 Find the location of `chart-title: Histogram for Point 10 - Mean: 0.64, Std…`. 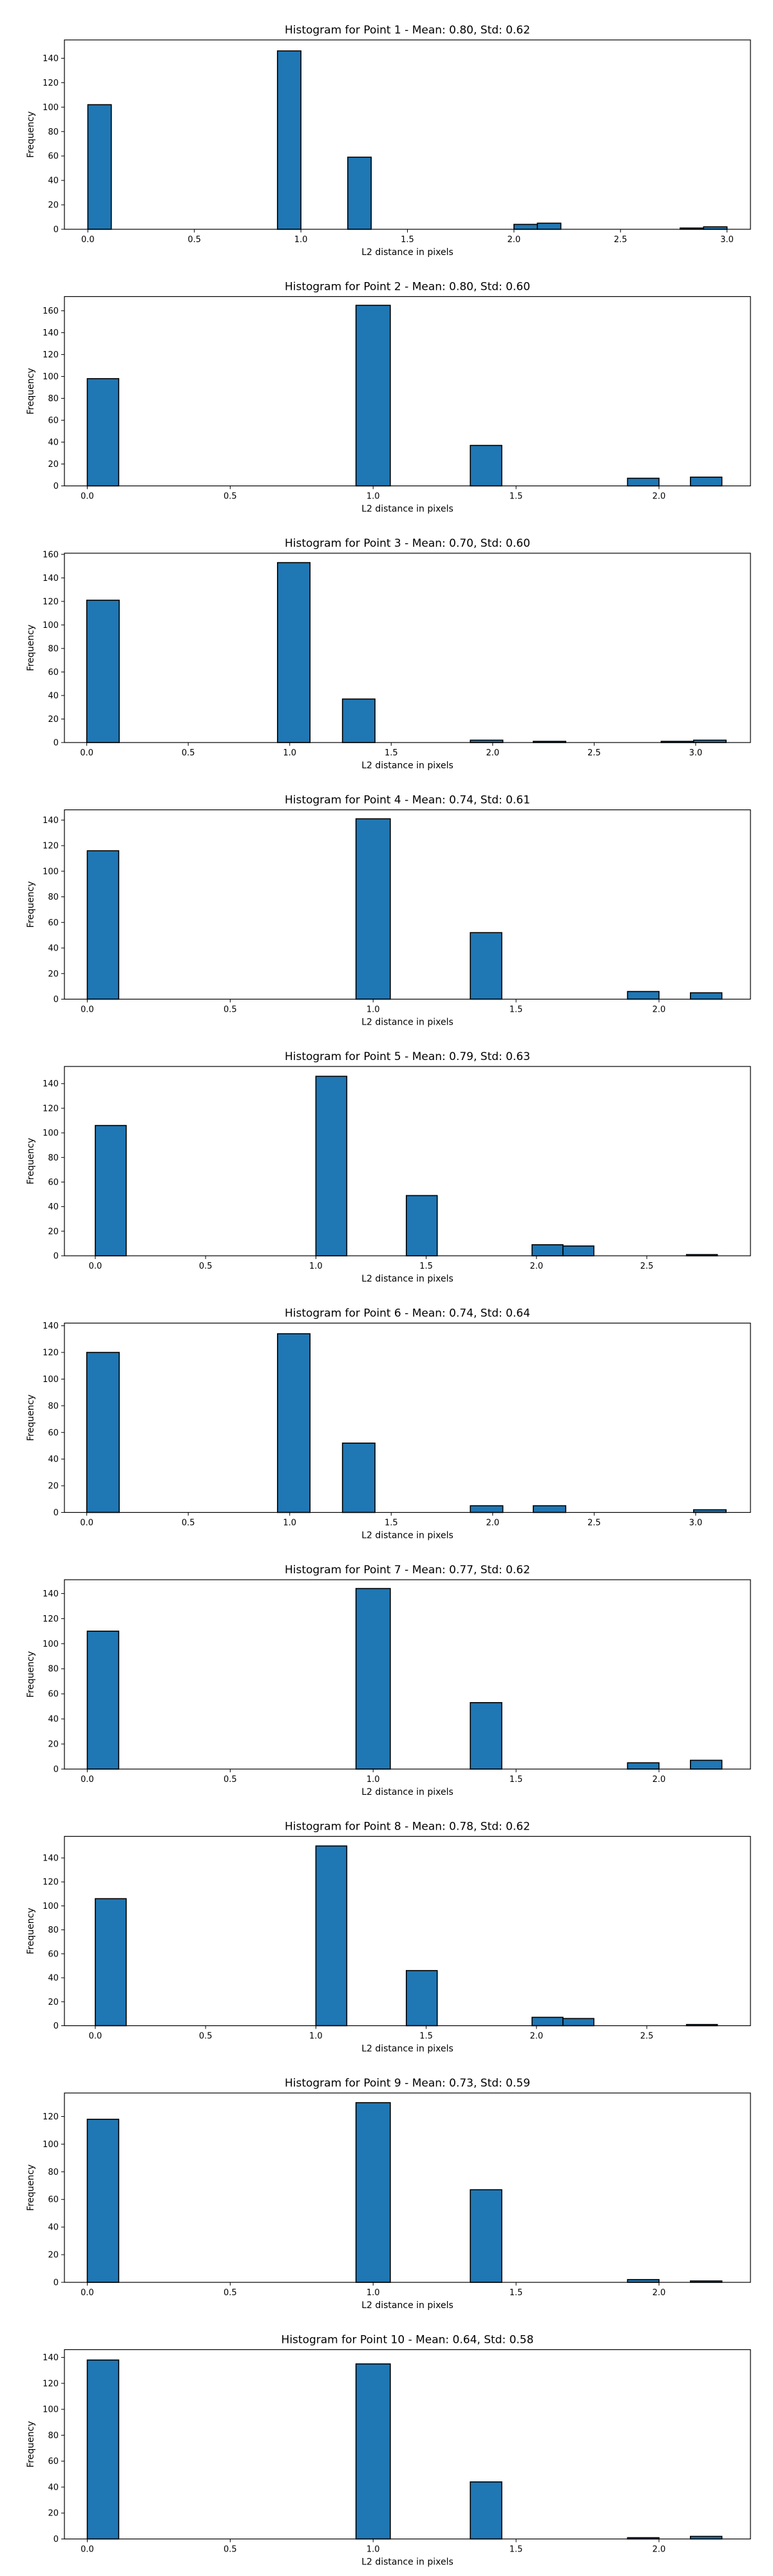

chart-title: Histogram for Point 10 - Mean: 0.64, Std… is located at coordinates (408, 2340).